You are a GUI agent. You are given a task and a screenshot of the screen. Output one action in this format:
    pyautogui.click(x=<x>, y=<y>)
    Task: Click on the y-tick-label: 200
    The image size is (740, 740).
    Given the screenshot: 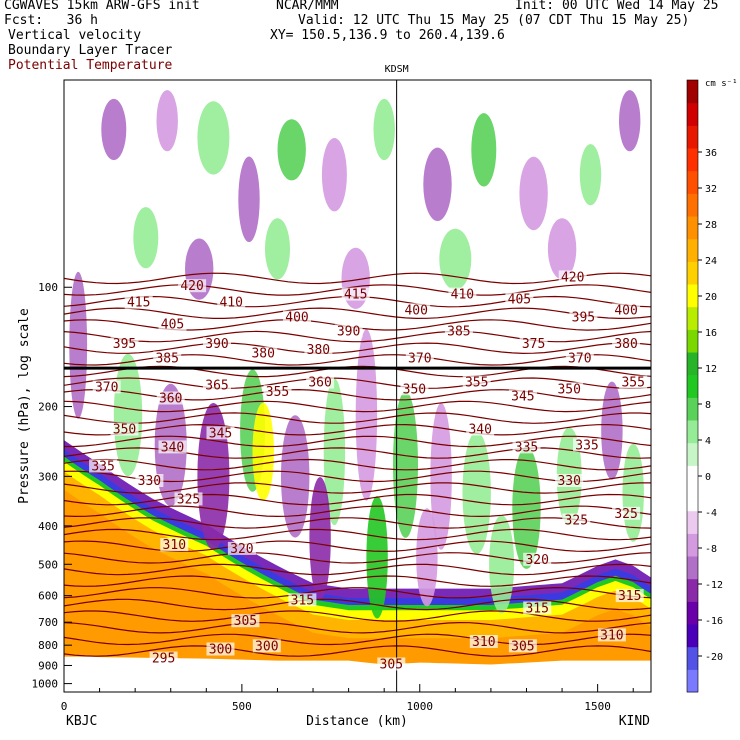 What is the action you would take?
    pyautogui.click(x=48, y=407)
    